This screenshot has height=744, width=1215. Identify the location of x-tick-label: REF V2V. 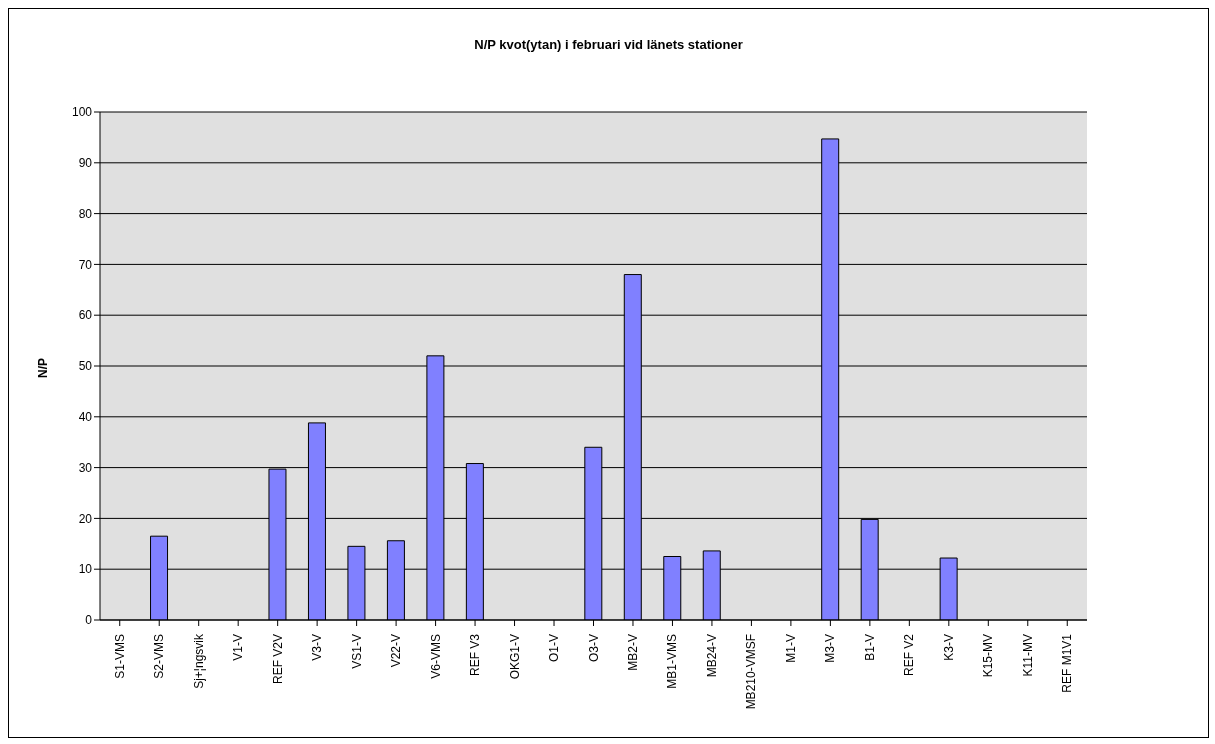
(277, 659).